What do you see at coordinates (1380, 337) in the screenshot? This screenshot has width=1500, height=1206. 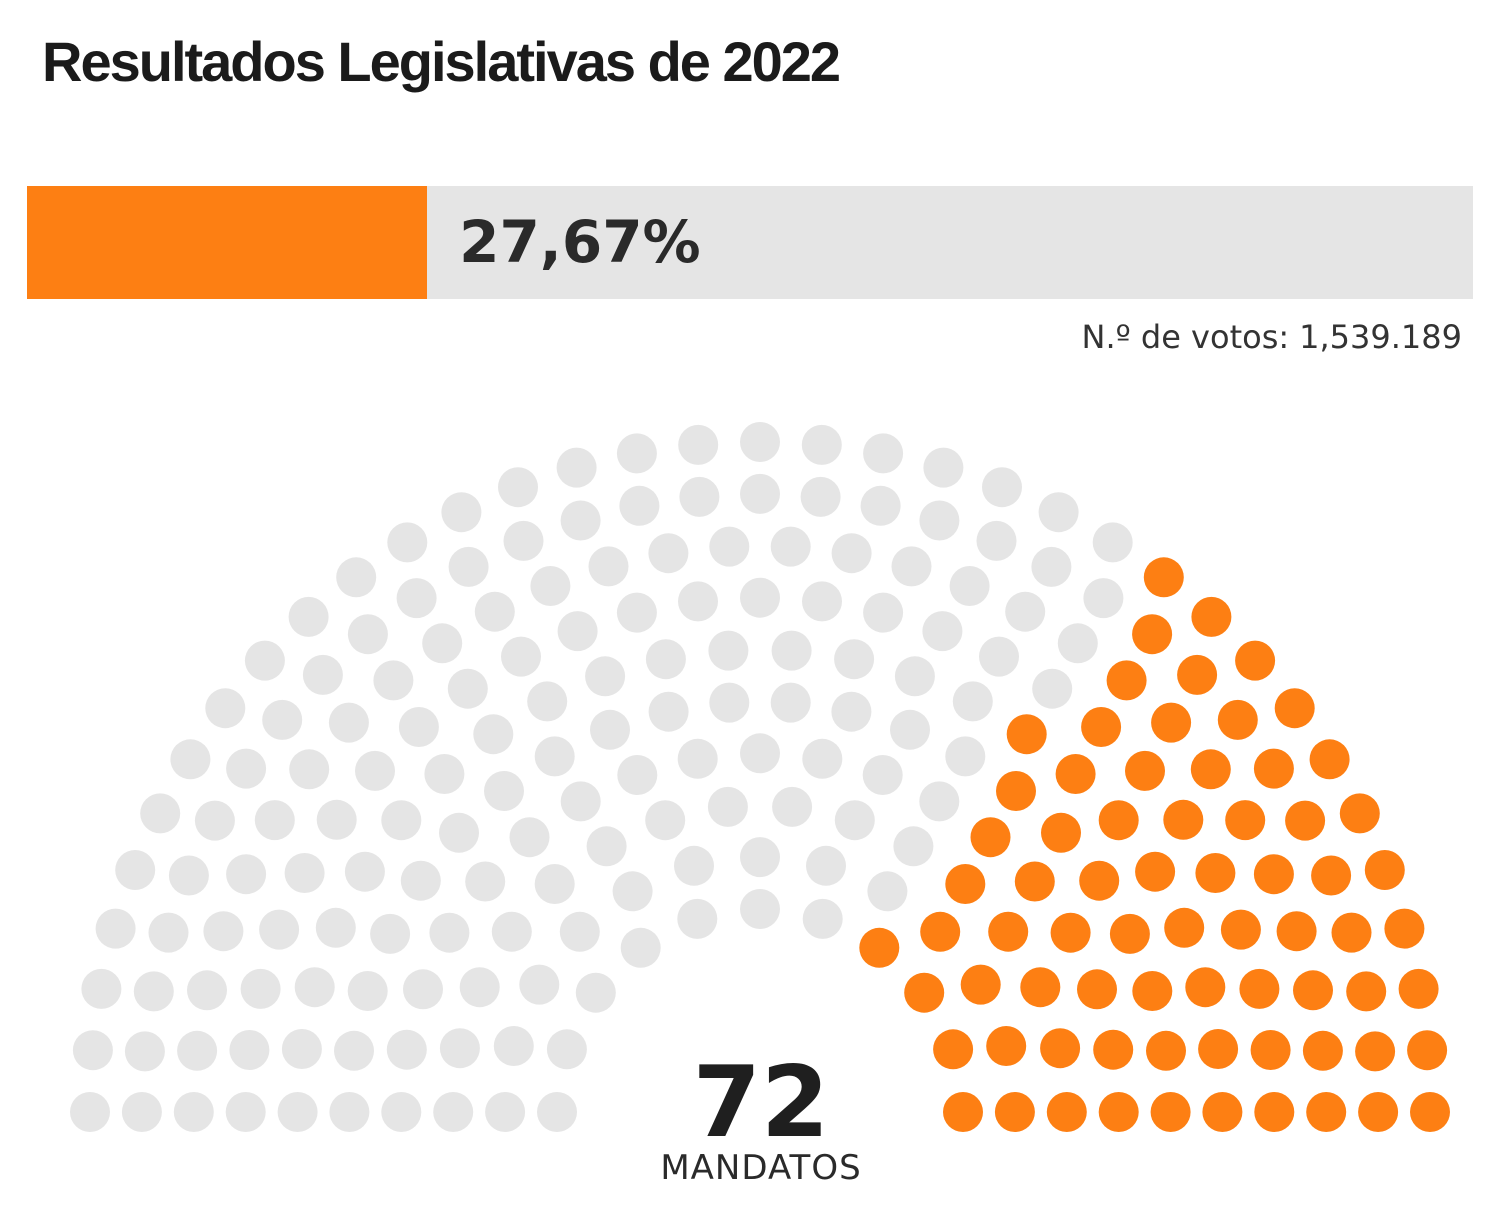 I see `votes-value: 1,539.189` at bounding box center [1380, 337].